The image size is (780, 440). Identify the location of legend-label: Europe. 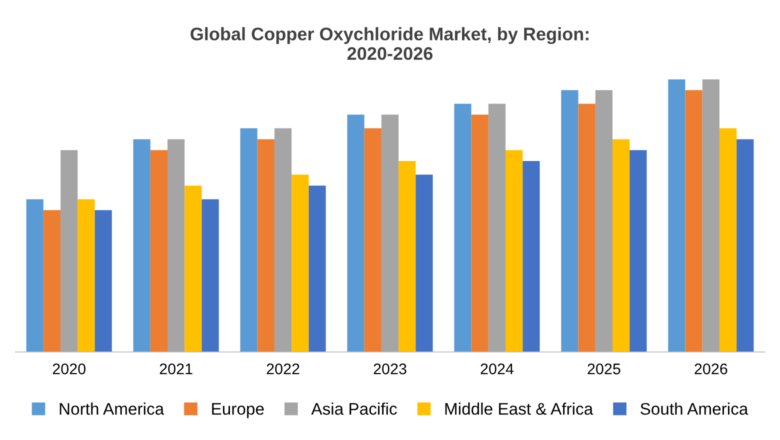
(238, 410).